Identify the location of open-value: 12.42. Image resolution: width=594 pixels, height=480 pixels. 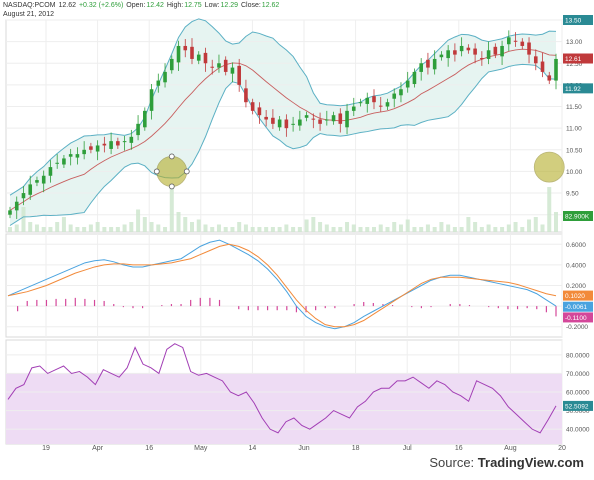
(155, 5).